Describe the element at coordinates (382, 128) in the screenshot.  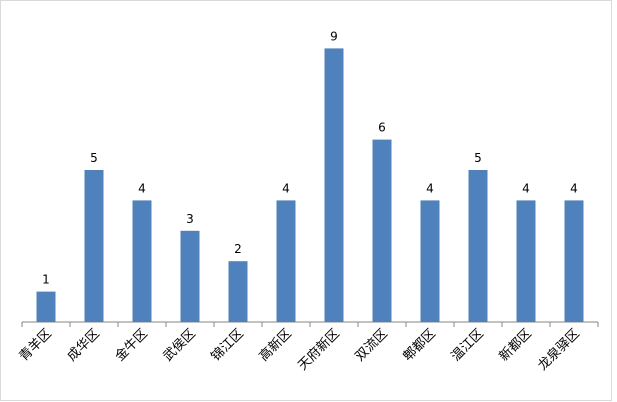
I see `data-label: 6` at that location.